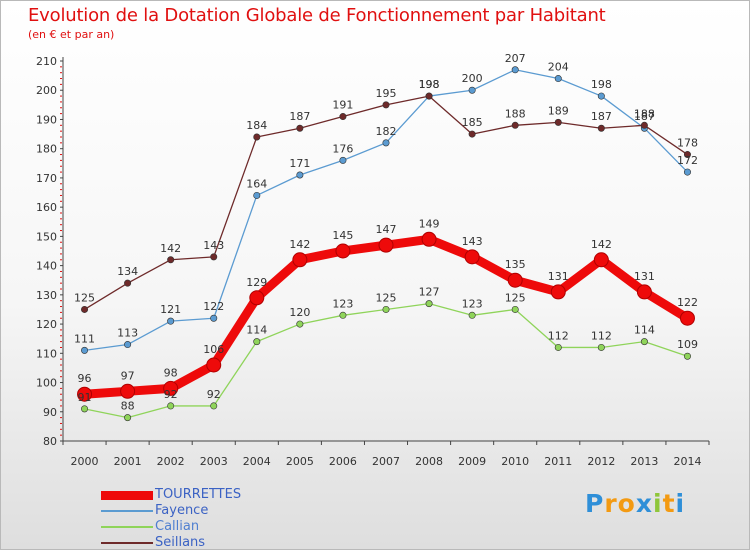  I want to click on point-fayence-2004, so click(257, 195).